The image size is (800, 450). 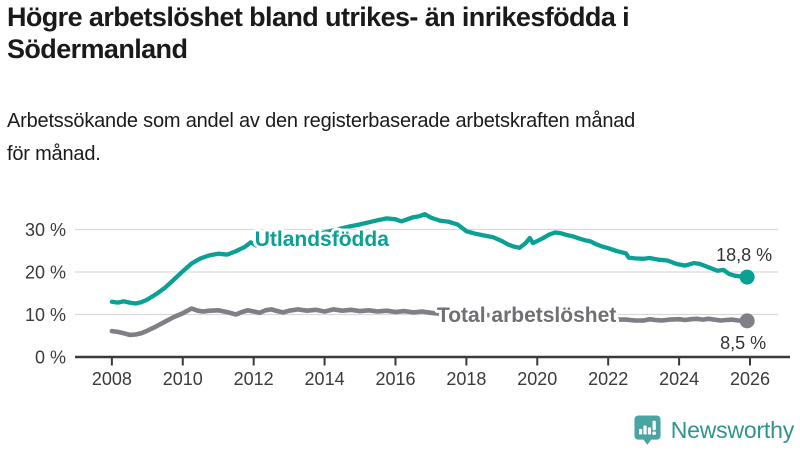 What do you see at coordinates (466, 379) in the screenshot?
I see `x-tick-label: 2018` at bounding box center [466, 379].